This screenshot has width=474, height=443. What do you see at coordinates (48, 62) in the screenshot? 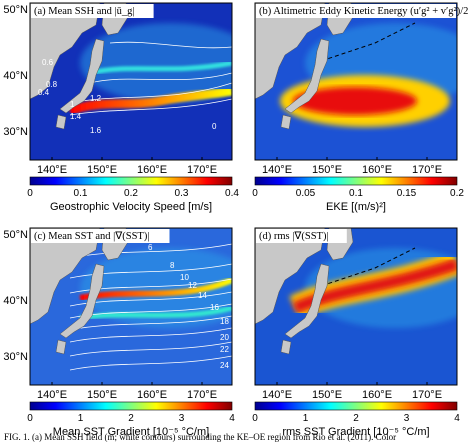
I see `contour-label: 0.6` at bounding box center [48, 62].